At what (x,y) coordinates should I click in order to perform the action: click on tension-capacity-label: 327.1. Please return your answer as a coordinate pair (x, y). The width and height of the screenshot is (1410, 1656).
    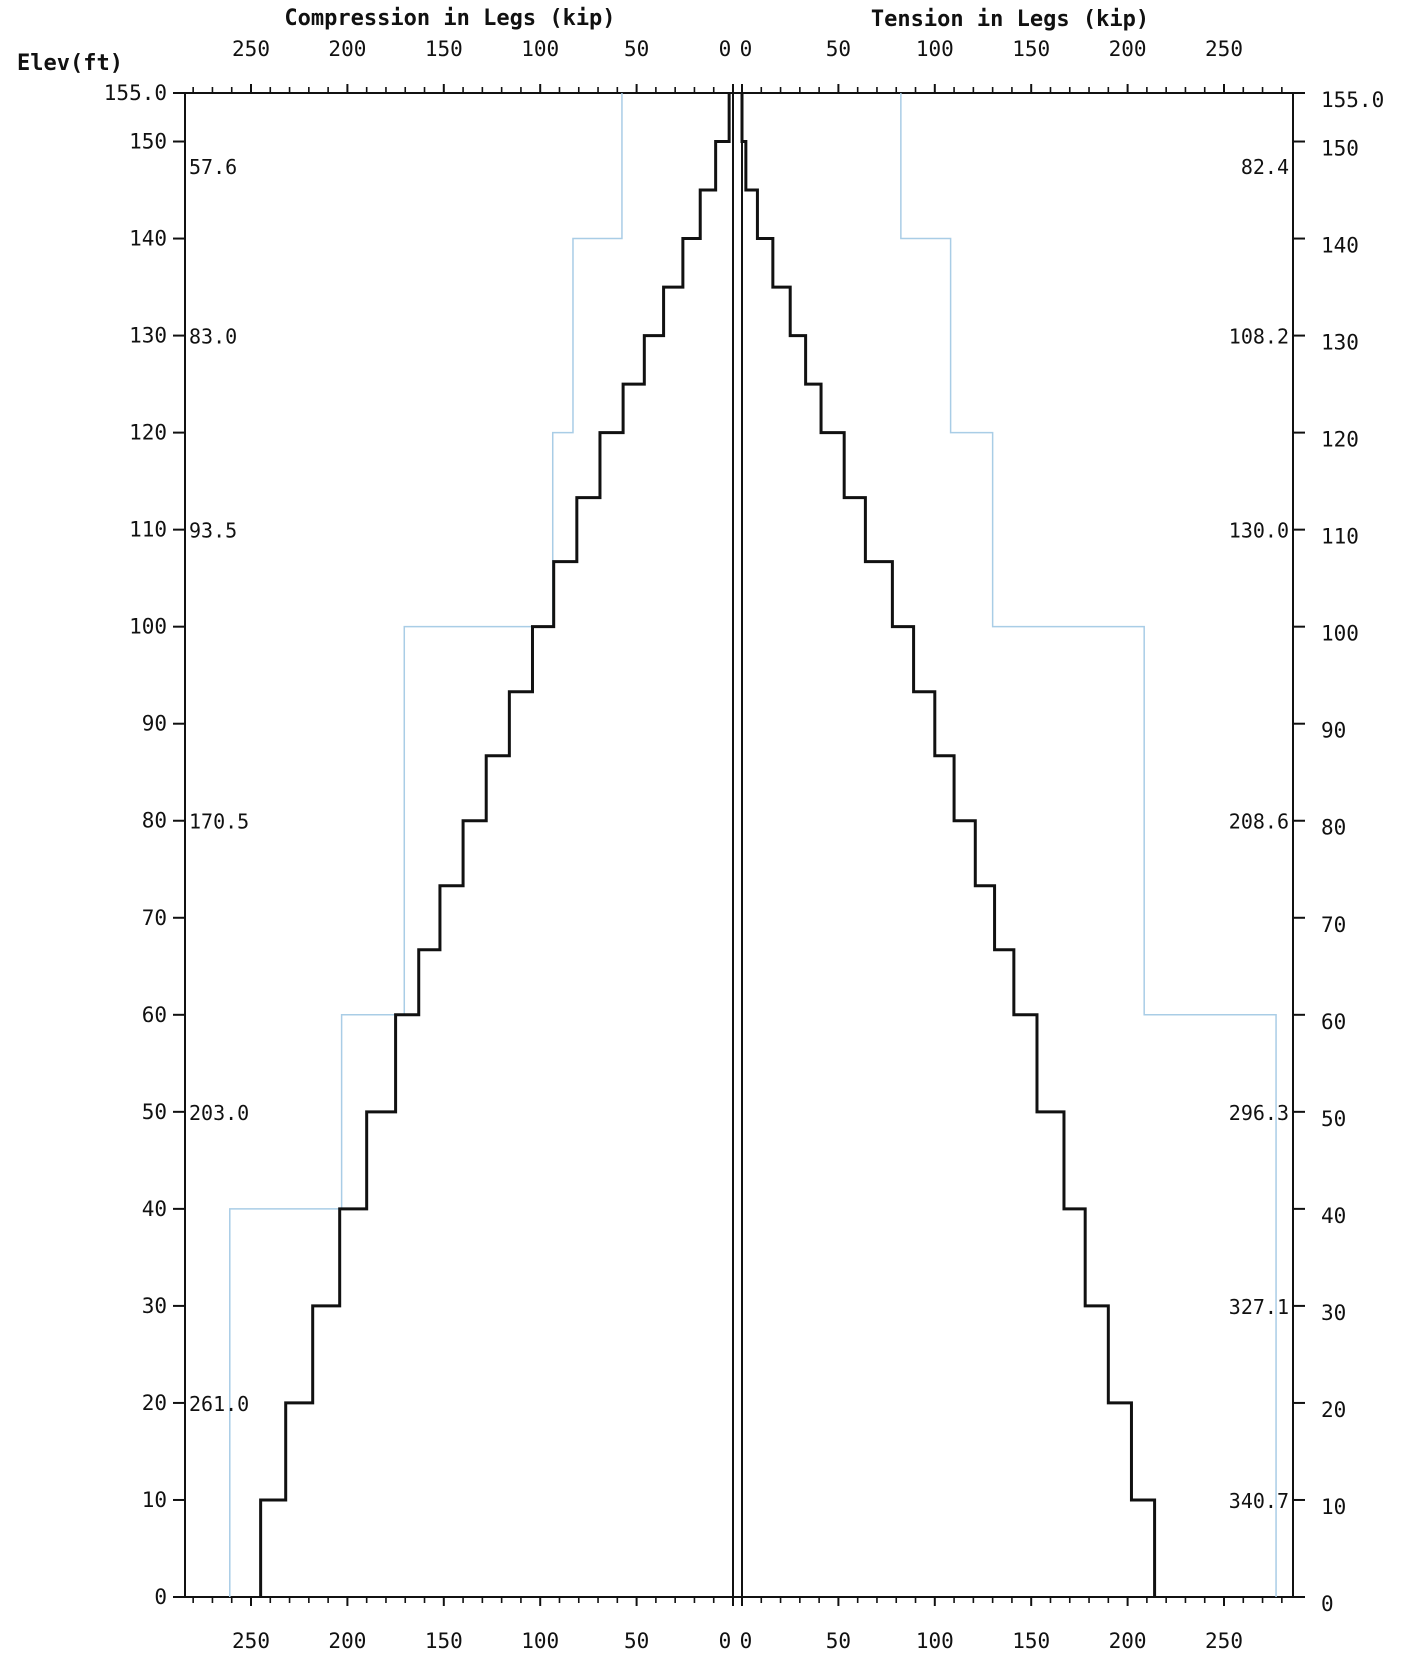
    Looking at the image, I should click on (1259, 1307).